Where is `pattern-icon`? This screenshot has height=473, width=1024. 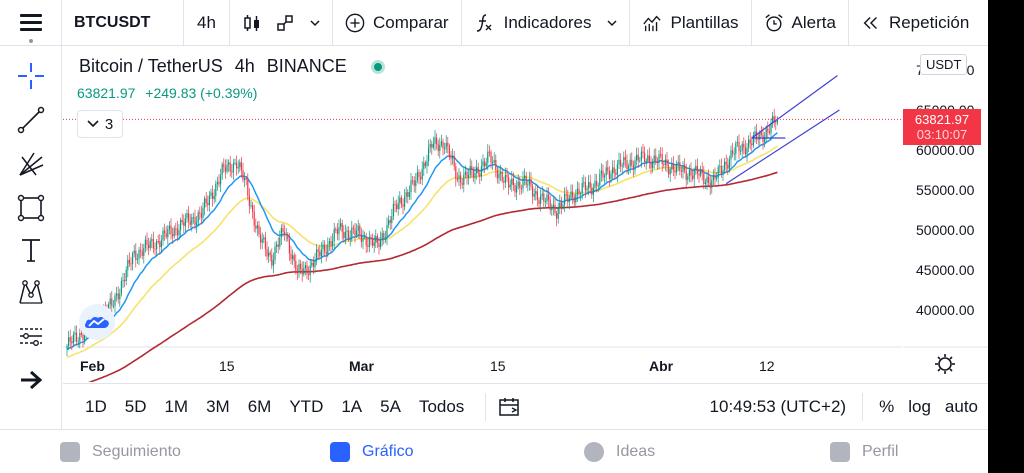 pattern-icon is located at coordinates (31, 292).